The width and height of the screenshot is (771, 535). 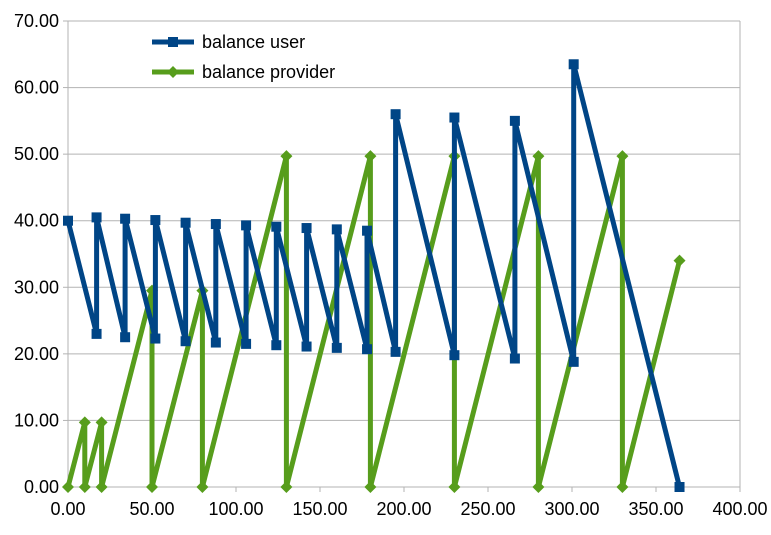 I want to click on legend-entry-balance-user: balance user, so click(x=228, y=42).